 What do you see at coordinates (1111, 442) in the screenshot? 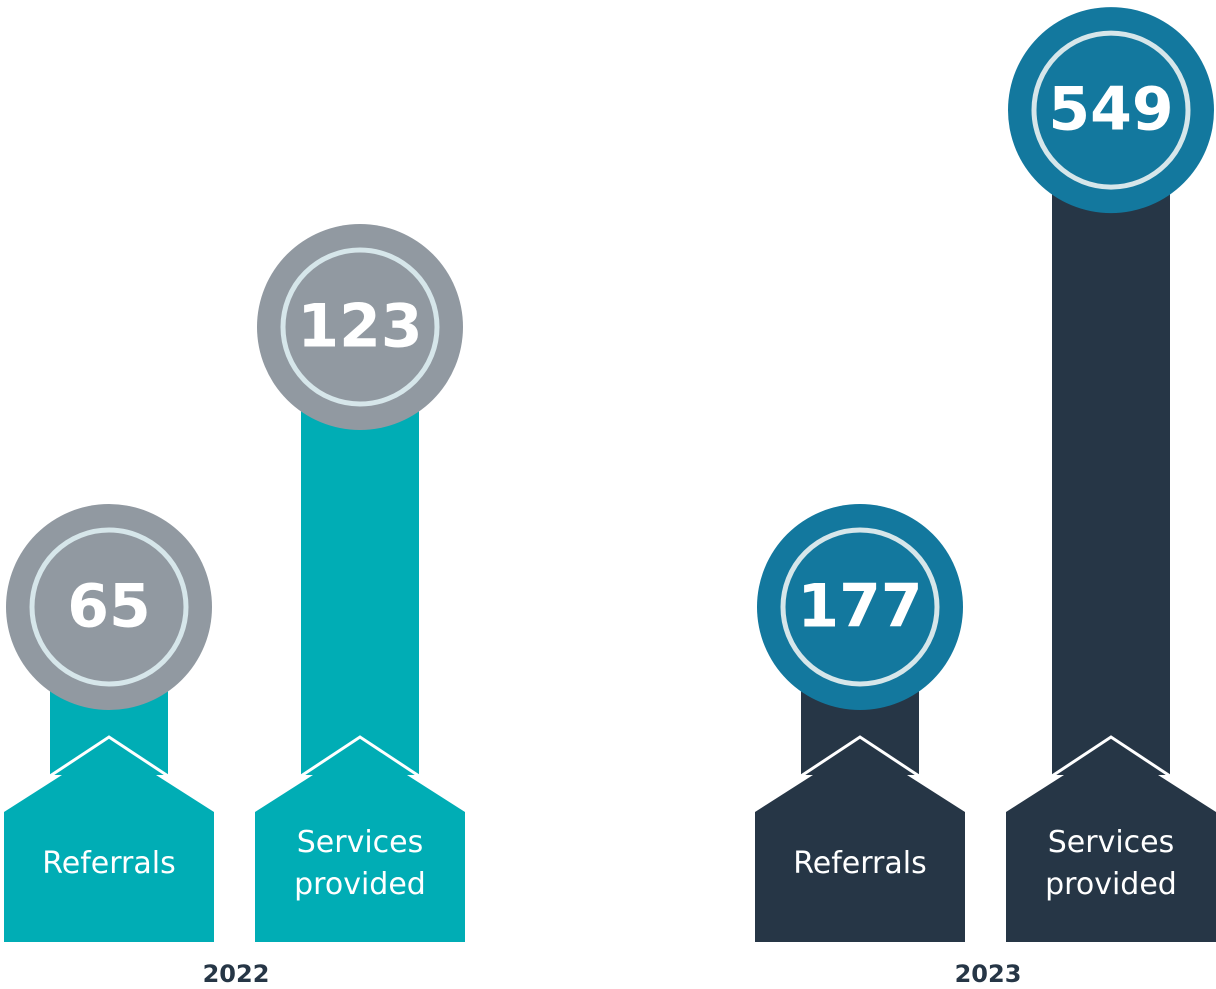
I see `bar` at bounding box center [1111, 442].